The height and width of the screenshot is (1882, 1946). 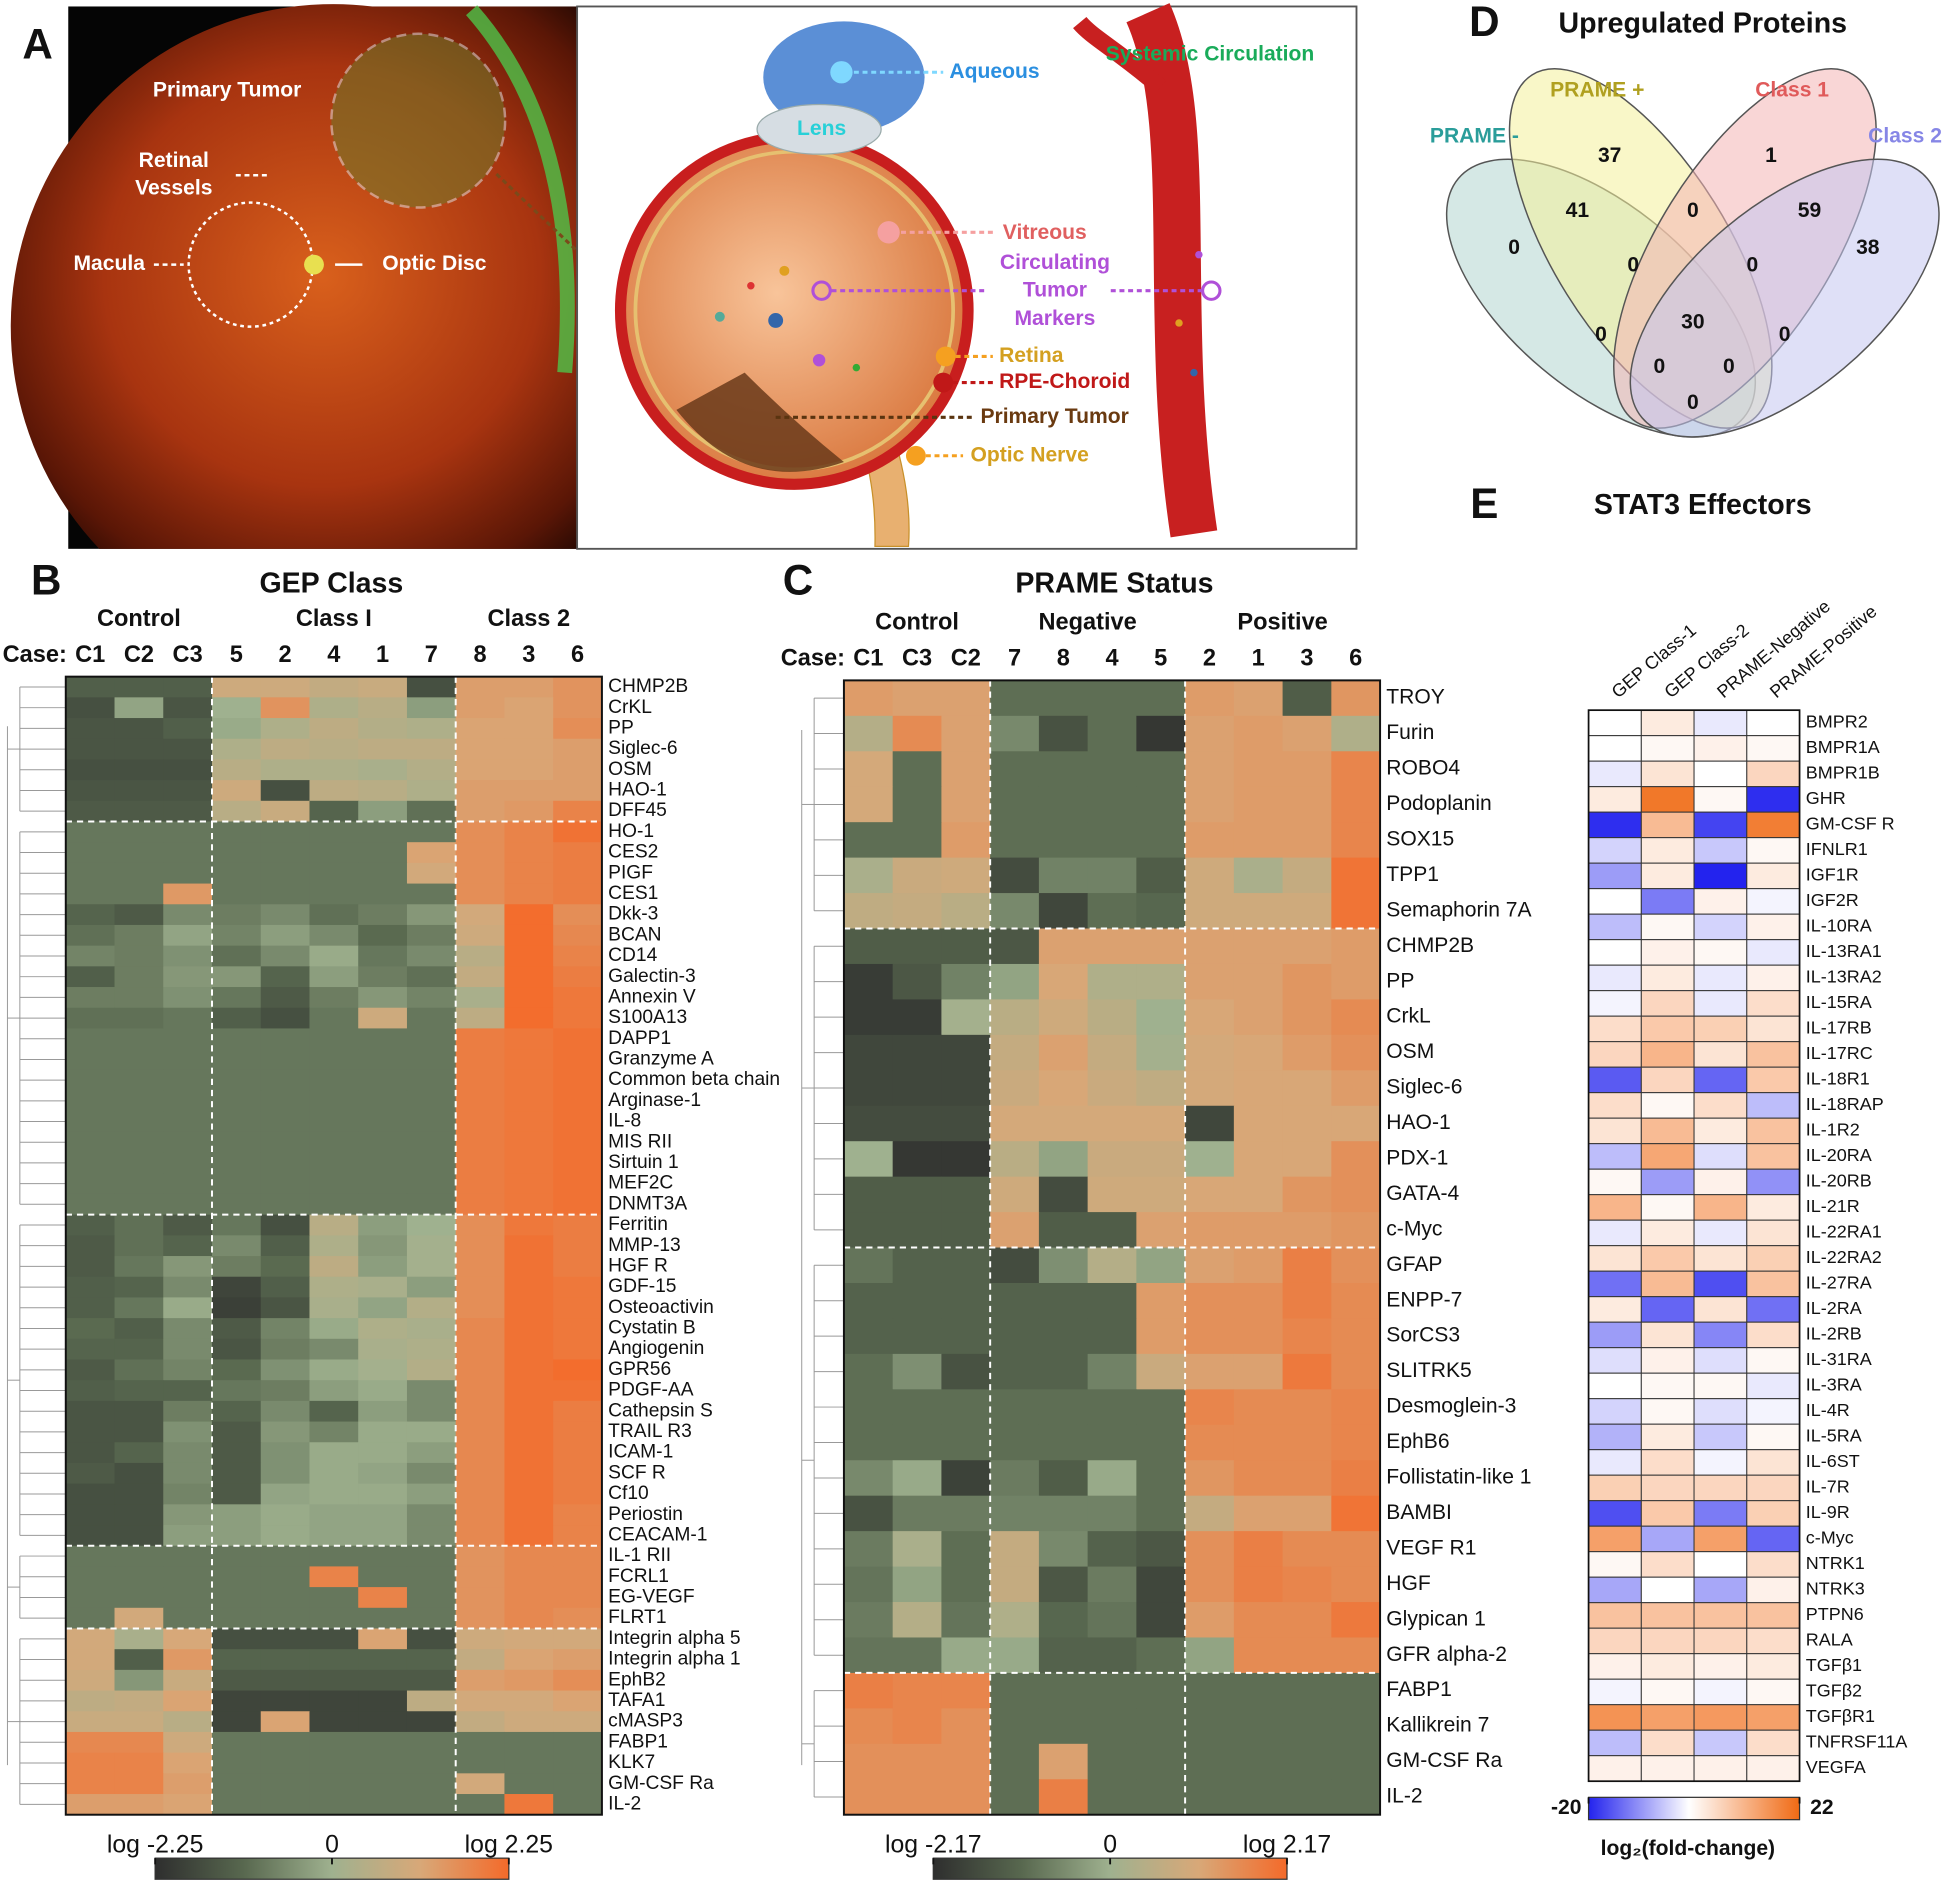 What do you see at coordinates (1729, 366) in the screenshot?
I see `venn-count: 0` at bounding box center [1729, 366].